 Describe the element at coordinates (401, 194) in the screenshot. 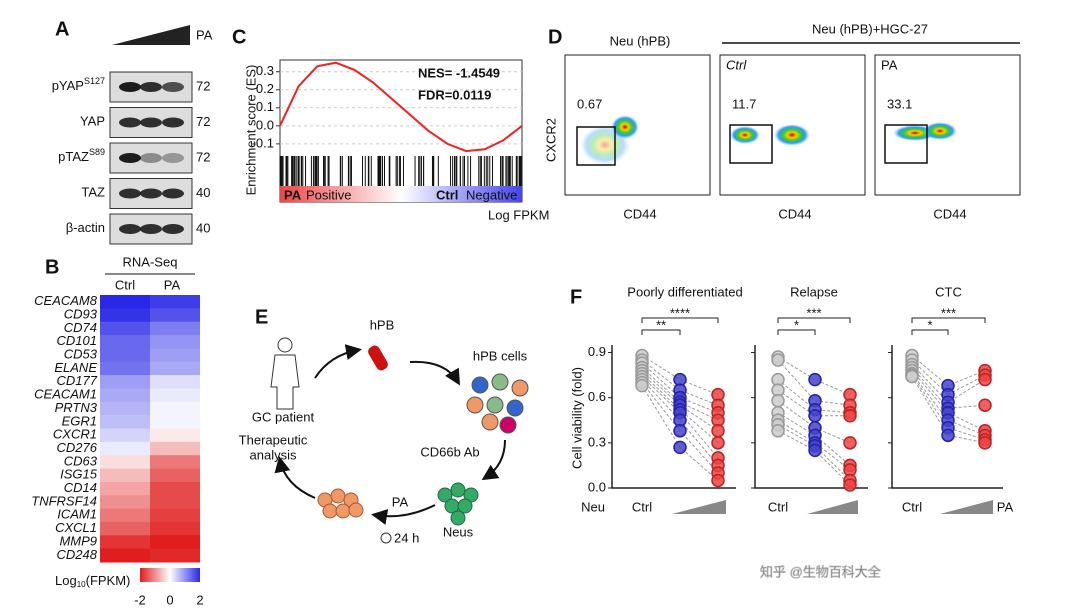

I see `rank-strip` at that location.